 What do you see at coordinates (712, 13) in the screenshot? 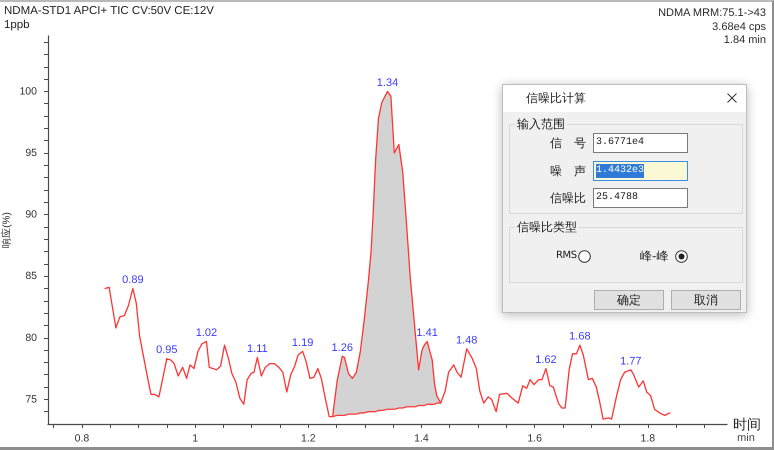
I see `text: NDMA MRM:75.1->43` at bounding box center [712, 13].